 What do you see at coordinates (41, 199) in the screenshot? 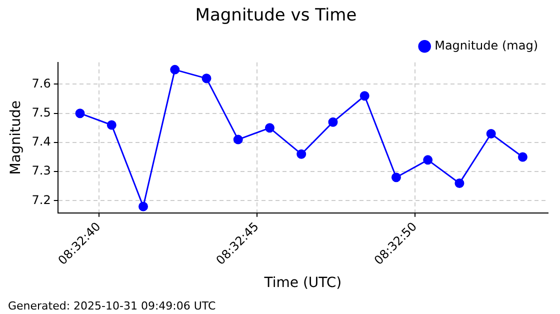
I see `y-tick-label: 7.2` at bounding box center [41, 199].